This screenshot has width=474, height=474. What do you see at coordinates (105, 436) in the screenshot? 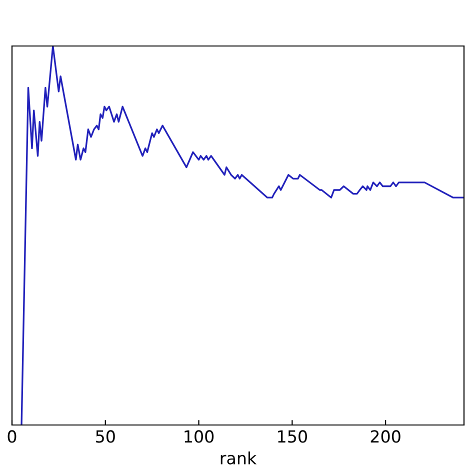
I see `x-tick-label: 50` at bounding box center [105, 436].